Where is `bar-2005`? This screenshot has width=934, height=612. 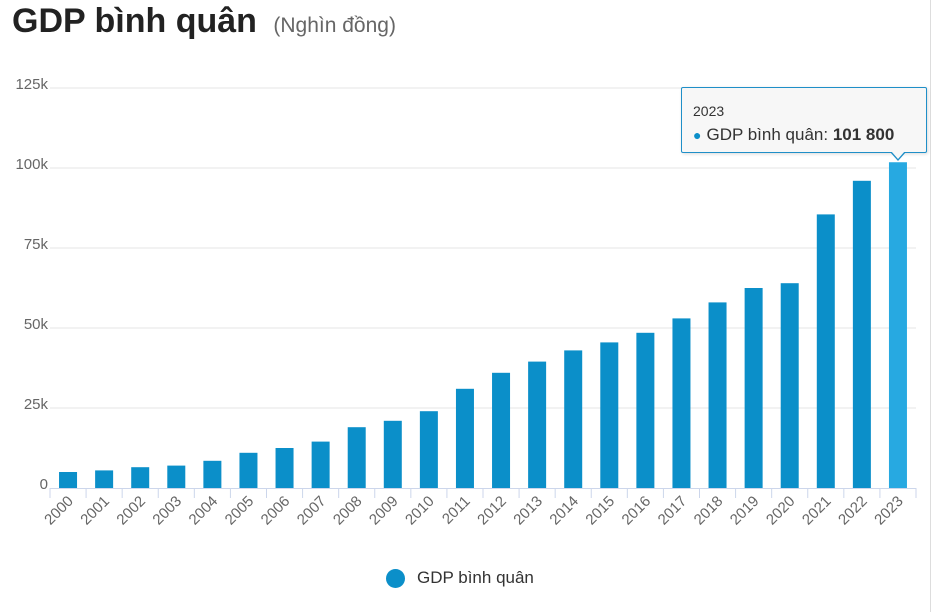
bar-2005 is located at coordinates (248, 470).